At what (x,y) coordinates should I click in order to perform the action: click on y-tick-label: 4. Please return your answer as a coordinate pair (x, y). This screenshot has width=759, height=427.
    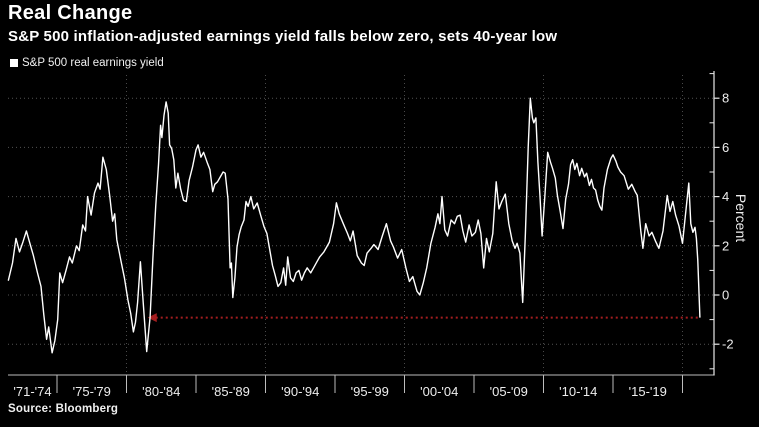
    Looking at the image, I should click on (725, 196).